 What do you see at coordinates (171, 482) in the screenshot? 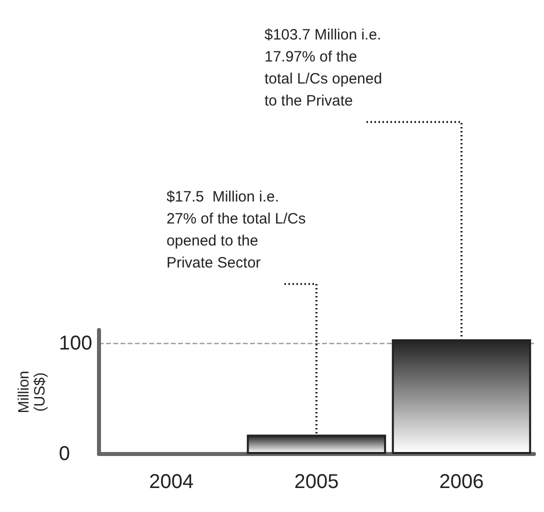
I see `x-tick-label: 2004` at bounding box center [171, 482].